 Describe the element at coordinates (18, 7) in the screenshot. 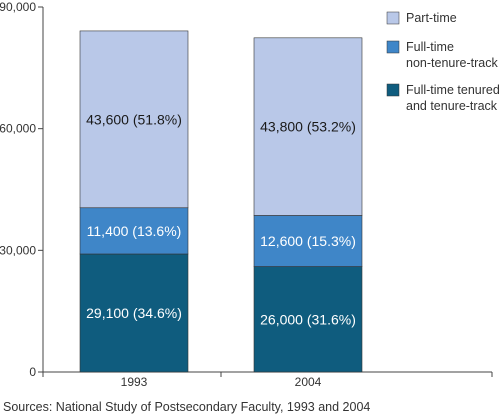

I see `y-tick-label: 90,000` at that location.